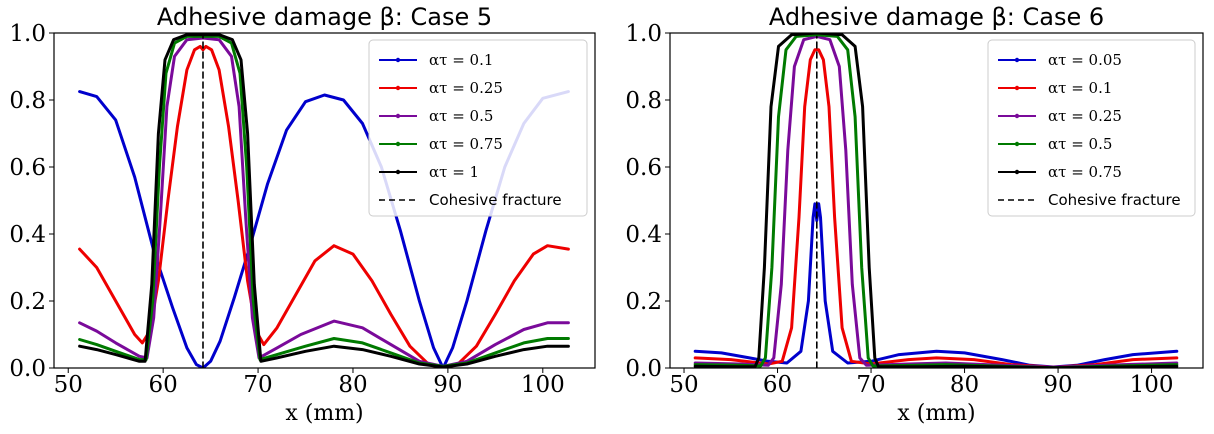 The height and width of the screenshot is (434, 1214). Describe the element at coordinates (324, 17) in the screenshot. I see `chart-title: Adhesive damage β: Case 5` at that location.